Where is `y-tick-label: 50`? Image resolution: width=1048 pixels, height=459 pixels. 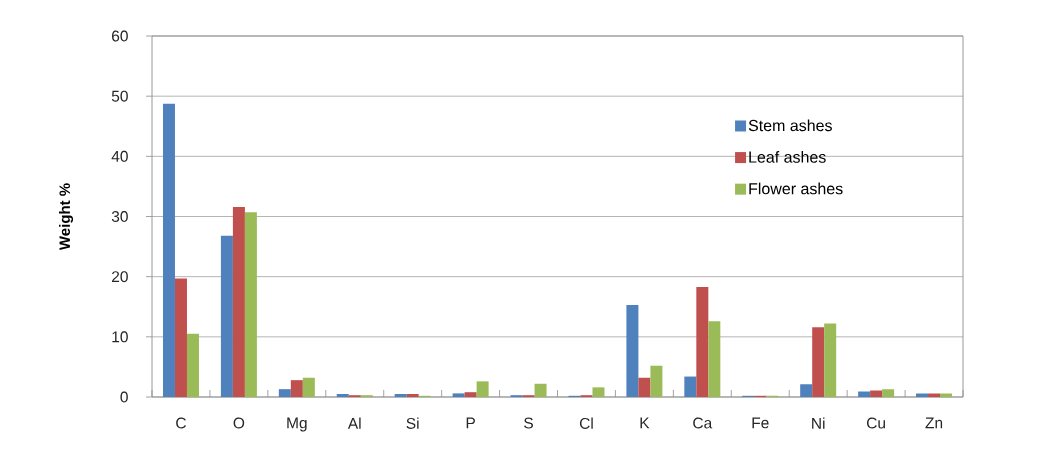
y-tick-label: 50 is located at coordinates (119, 96).